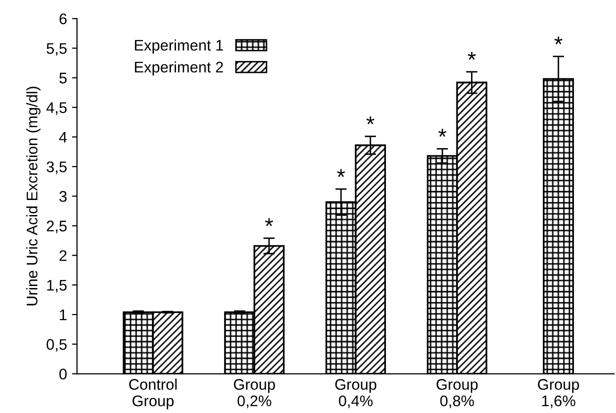 The width and height of the screenshot is (616, 413). Describe the element at coordinates (56, 49) in the screenshot. I see `y-tick-label: 5,5` at that location.